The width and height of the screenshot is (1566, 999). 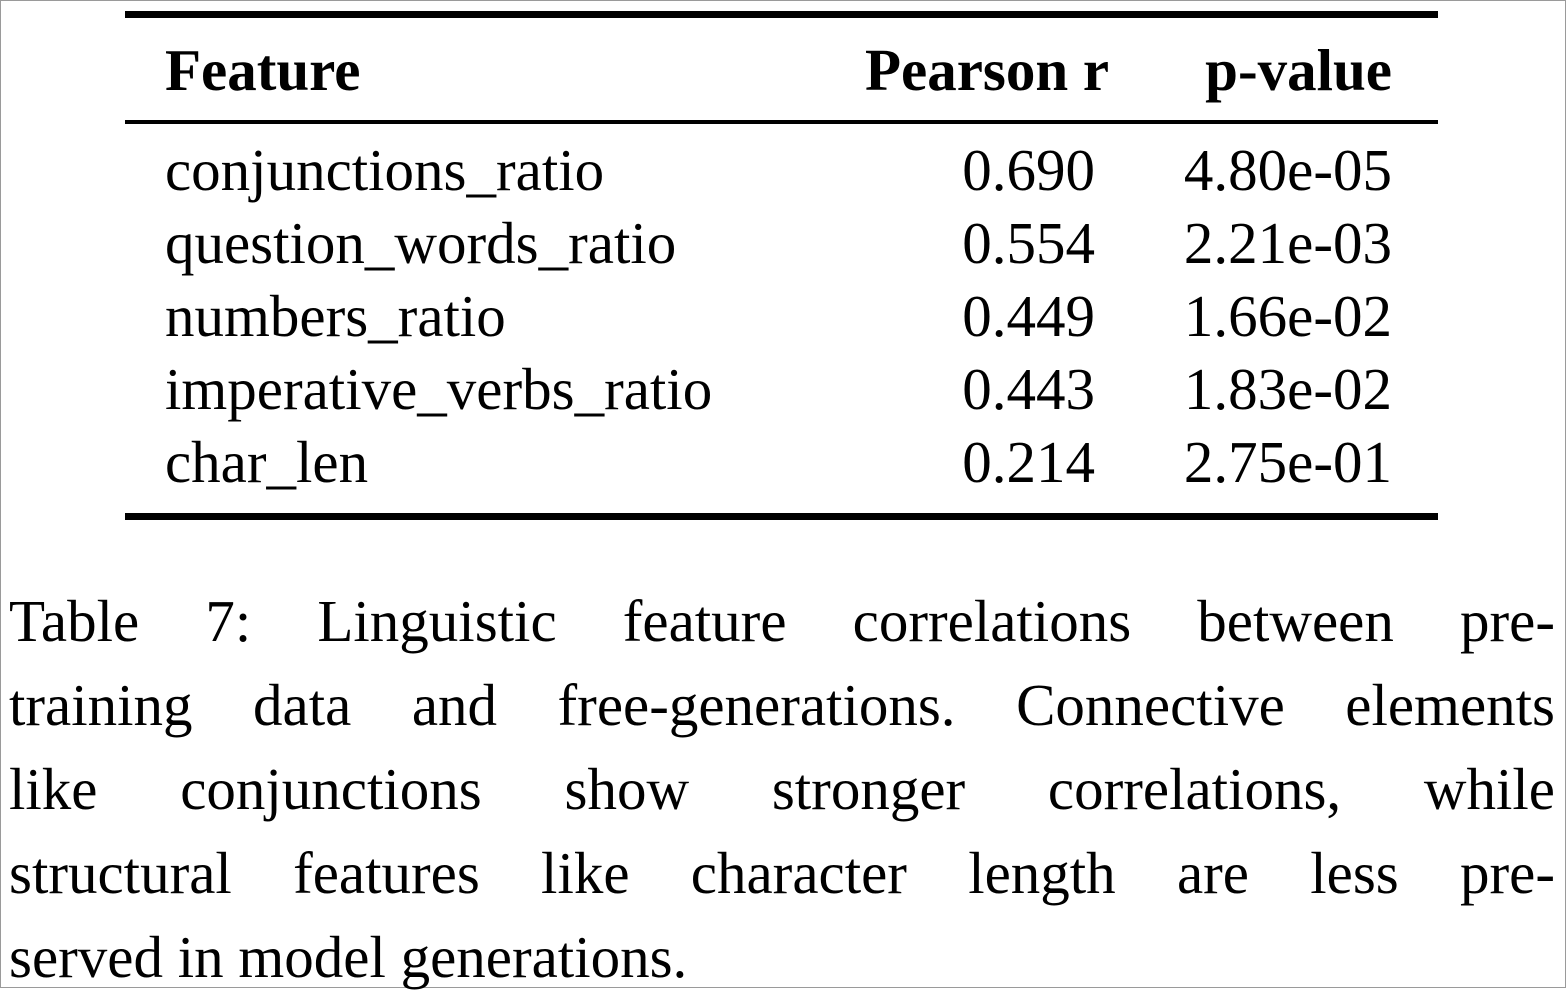 What do you see at coordinates (1028, 389) in the screenshot?
I see `cell-pearson-r: 0.443` at bounding box center [1028, 389].